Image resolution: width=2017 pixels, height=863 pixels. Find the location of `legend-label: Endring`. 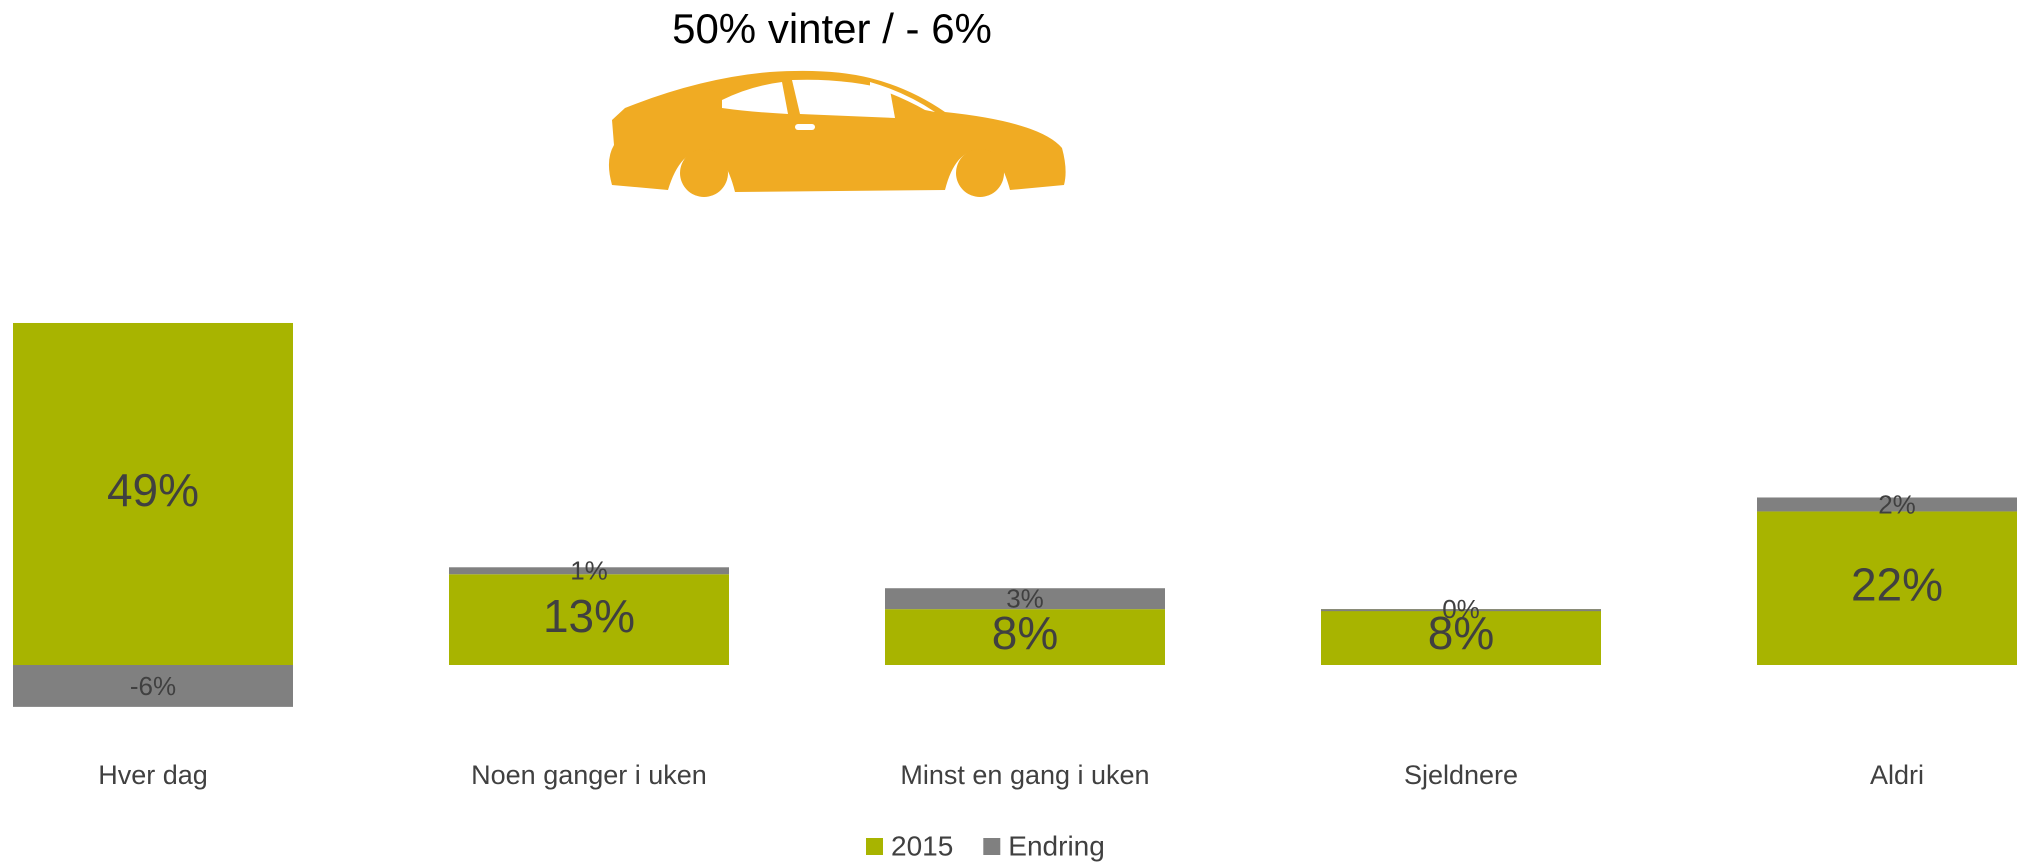

legend-label: Endring is located at coordinates (1056, 845).